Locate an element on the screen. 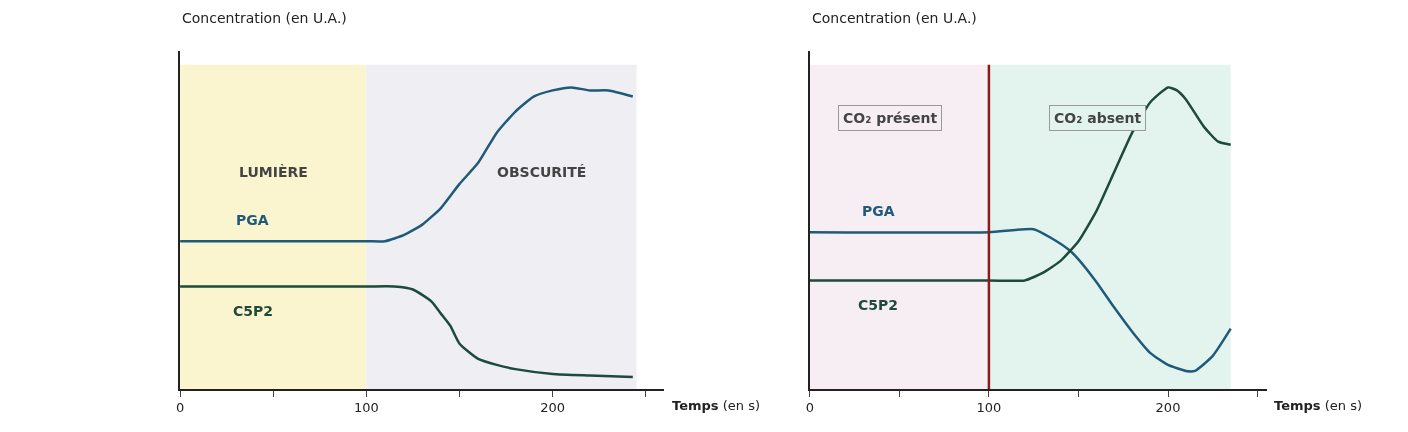  band-label: LUMIÈRE is located at coordinates (273, 172).